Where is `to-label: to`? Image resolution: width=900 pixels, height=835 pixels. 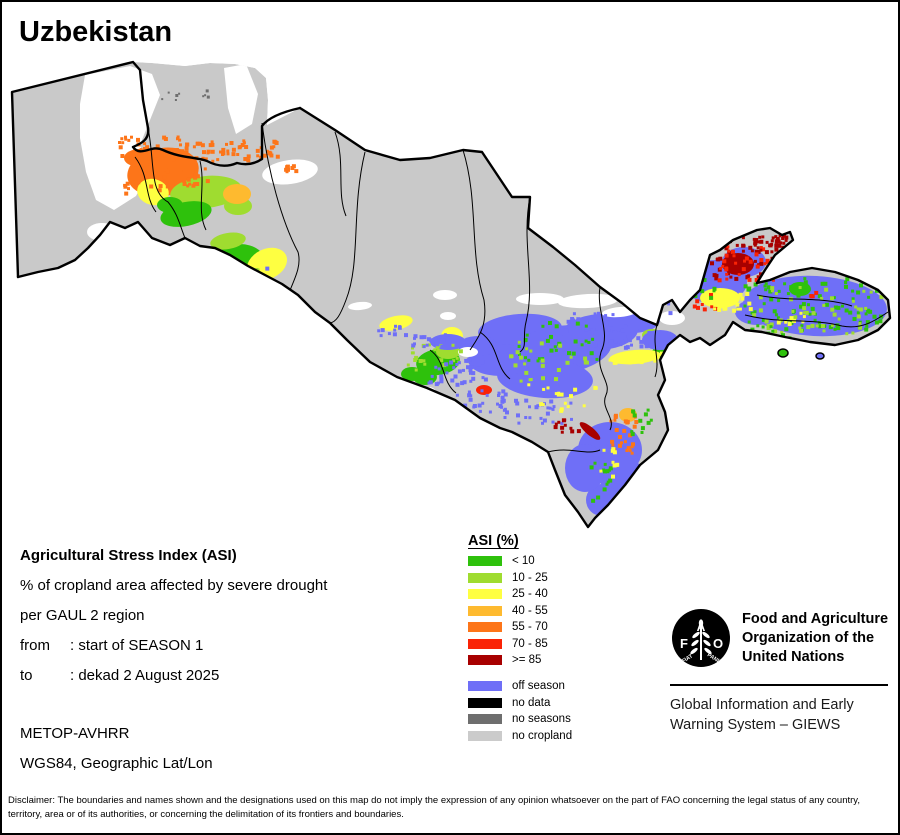
to-label: to is located at coordinates (26, 675).